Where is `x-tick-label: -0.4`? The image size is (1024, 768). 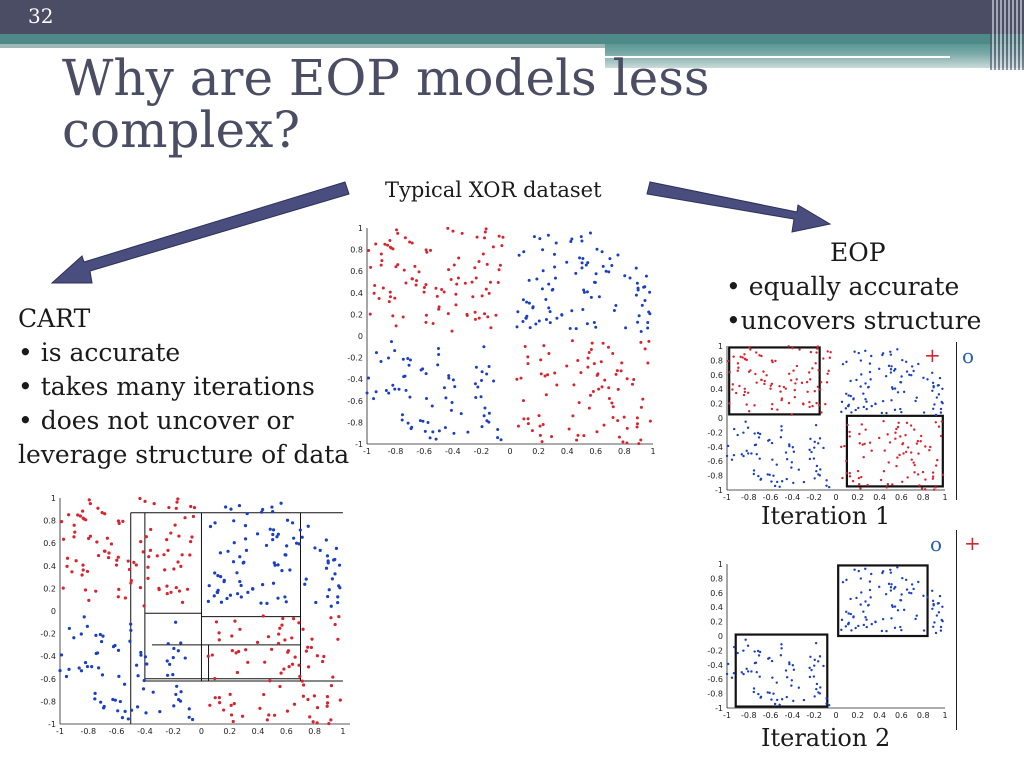 x-tick-label: -0.4 is located at coordinates (145, 731).